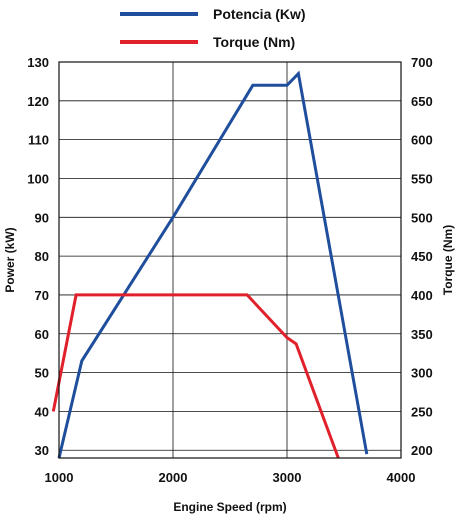 The width and height of the screenshot is (461, 526). Describe the element at coordinates (38, 101) in the screenshot. I see `y-left-tick-label: 120` at that location.